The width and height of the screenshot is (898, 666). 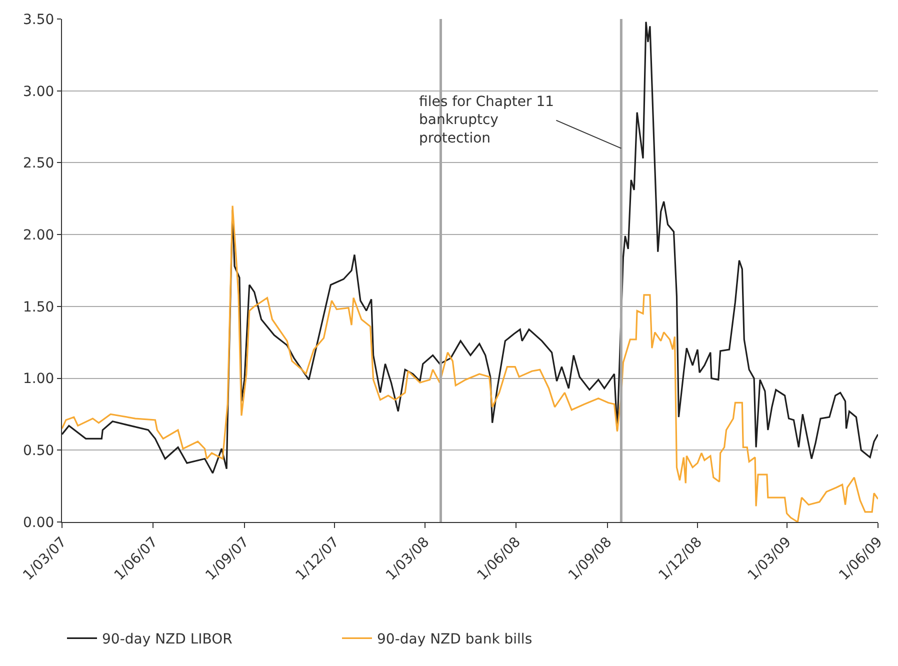 I want to click on y-tick-label: 0.00, so click(x=38, y=522).